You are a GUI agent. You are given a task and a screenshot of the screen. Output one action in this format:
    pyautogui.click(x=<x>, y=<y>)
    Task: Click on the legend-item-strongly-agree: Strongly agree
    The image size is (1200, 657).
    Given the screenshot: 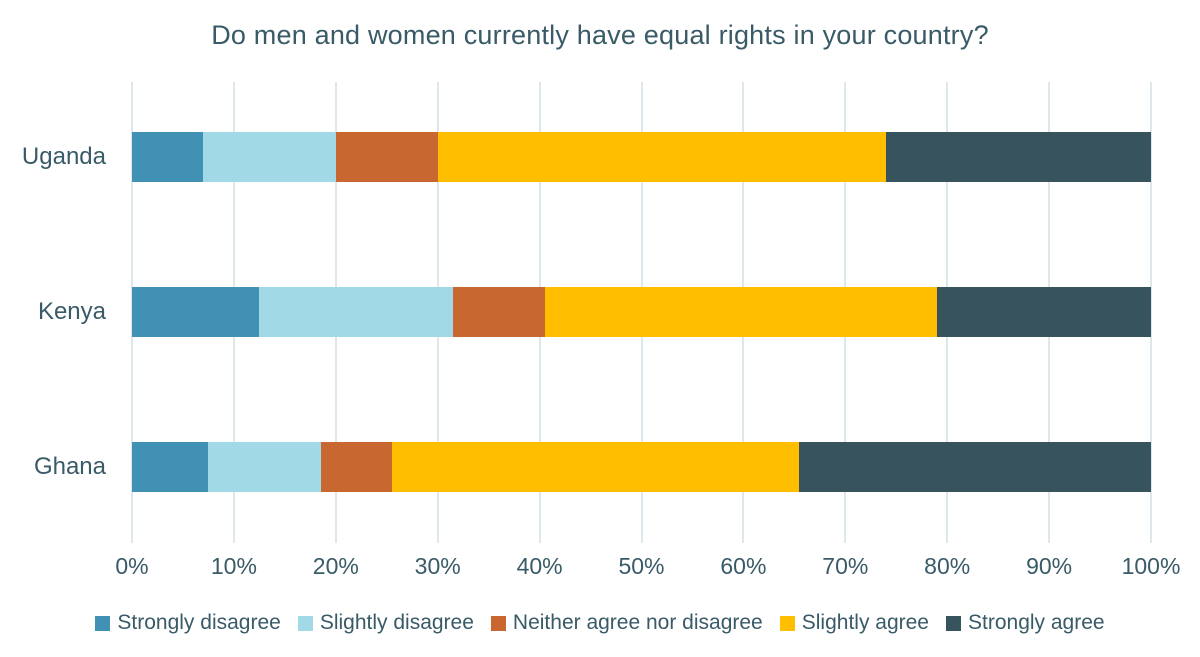 What is the action you would take?
    pyautogui.click(x=1025, y=623)
    